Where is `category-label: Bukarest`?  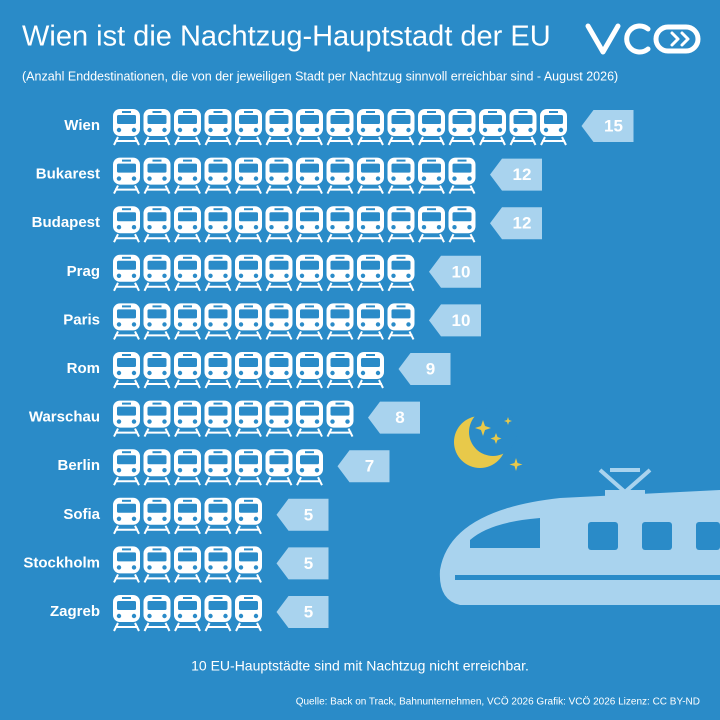 category-label: Bukarest is located at coordinates (68, 174).